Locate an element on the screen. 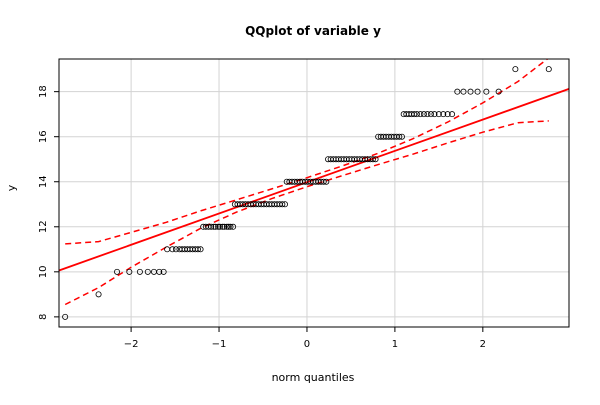 The height and width of the screenshot is (405, 600). x-tick-label: −2 is located at coordinates (131, 344).